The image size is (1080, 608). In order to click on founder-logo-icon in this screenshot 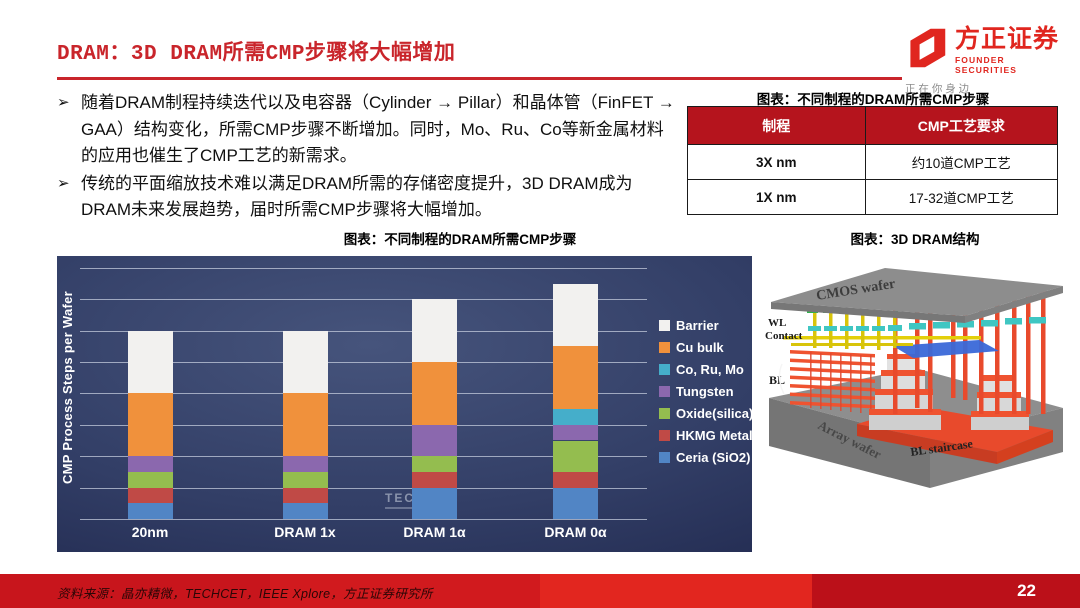, I will do `click(928, 48)`.